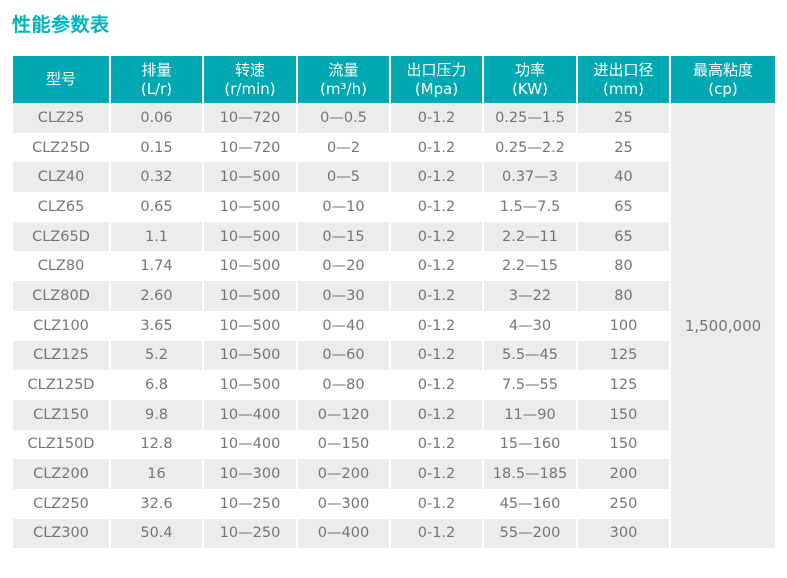  What do you see at coordinates (624, 533) in the screenshot?
I see `cell-port-diameter: 300` at bounding box center [624, 533].